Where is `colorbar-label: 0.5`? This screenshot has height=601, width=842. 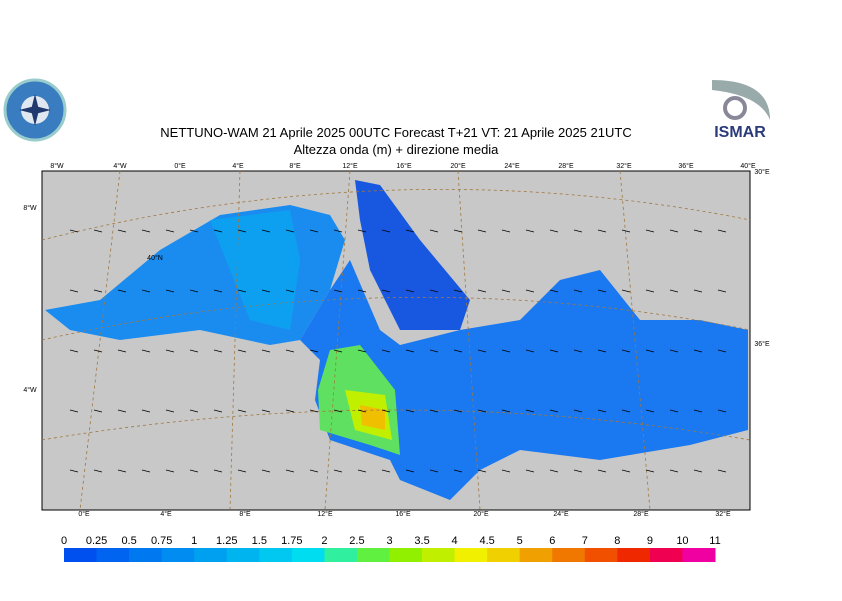 colorbar-label: 0.5 is located at coordinates (128, 541).